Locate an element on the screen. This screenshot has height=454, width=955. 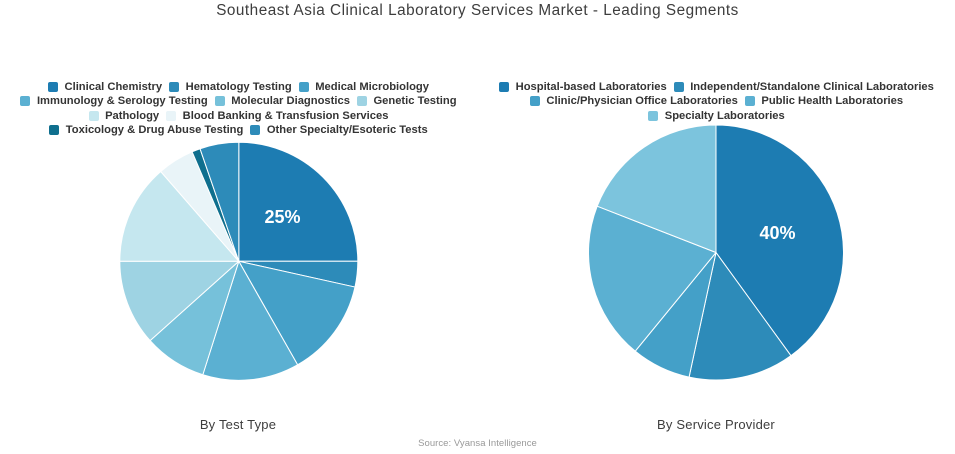
svg-text: 40% is located at coordinates (777, 233).